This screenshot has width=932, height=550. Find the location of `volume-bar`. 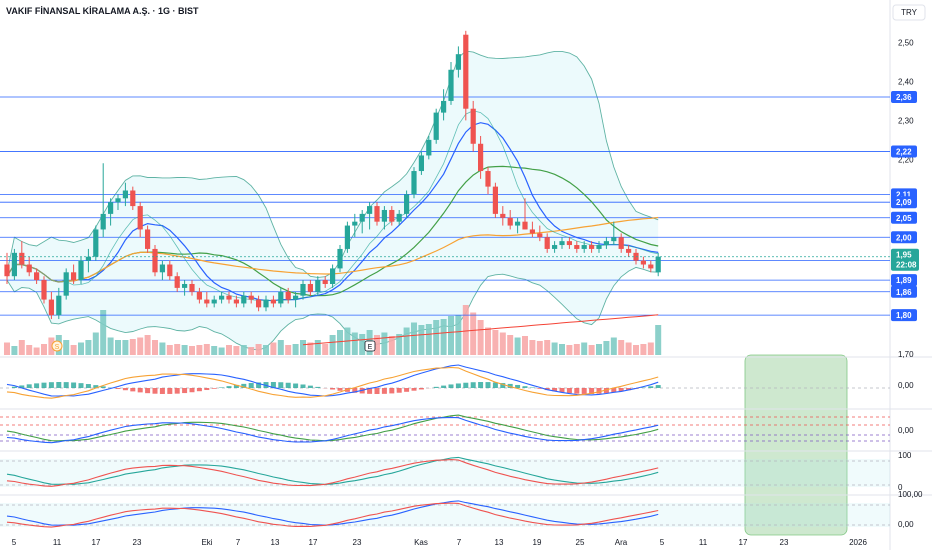

volume-bar is located at coordinates (317, 347).